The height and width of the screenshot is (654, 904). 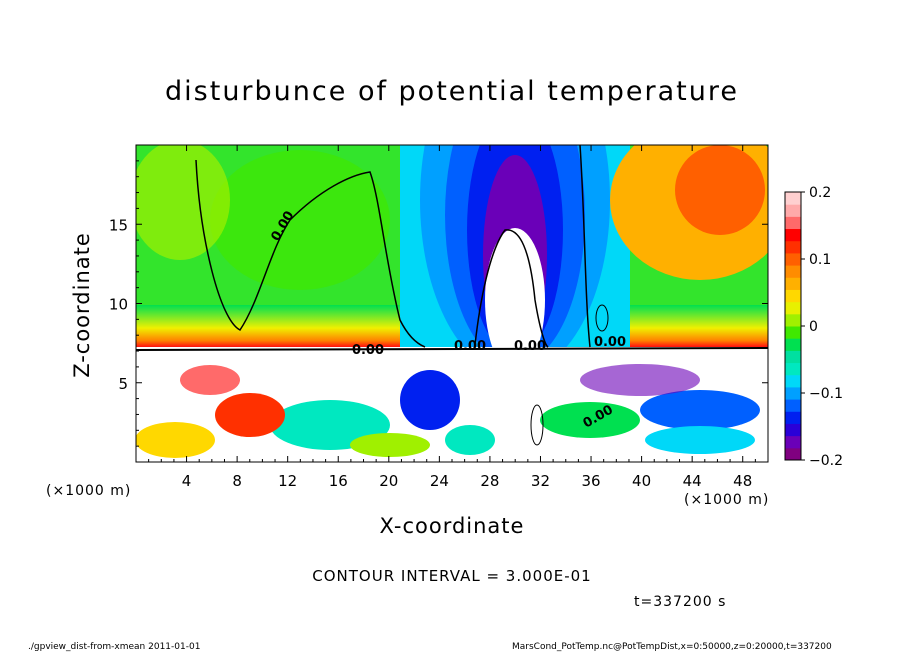 I want to click on colorbar: 0.2 0.1 0 −0.1 −0.2, so click(x=813, y=327).